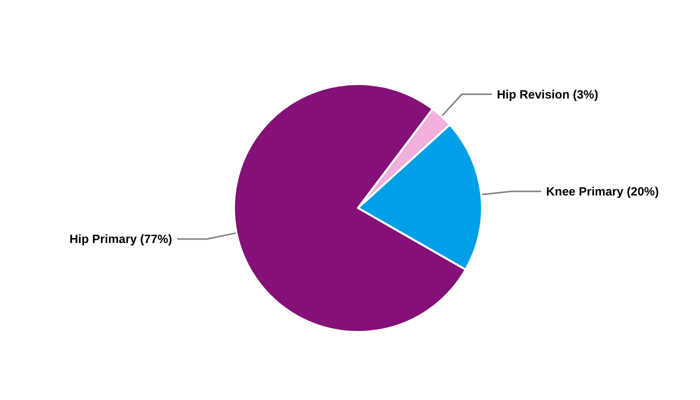 The width and height of the screenshot is (700, 400). What do you see at coordinates (547, 94) in the screenshot?
I see `slice-label: Hip Revision (3%)` at bounding box center [547, 94].